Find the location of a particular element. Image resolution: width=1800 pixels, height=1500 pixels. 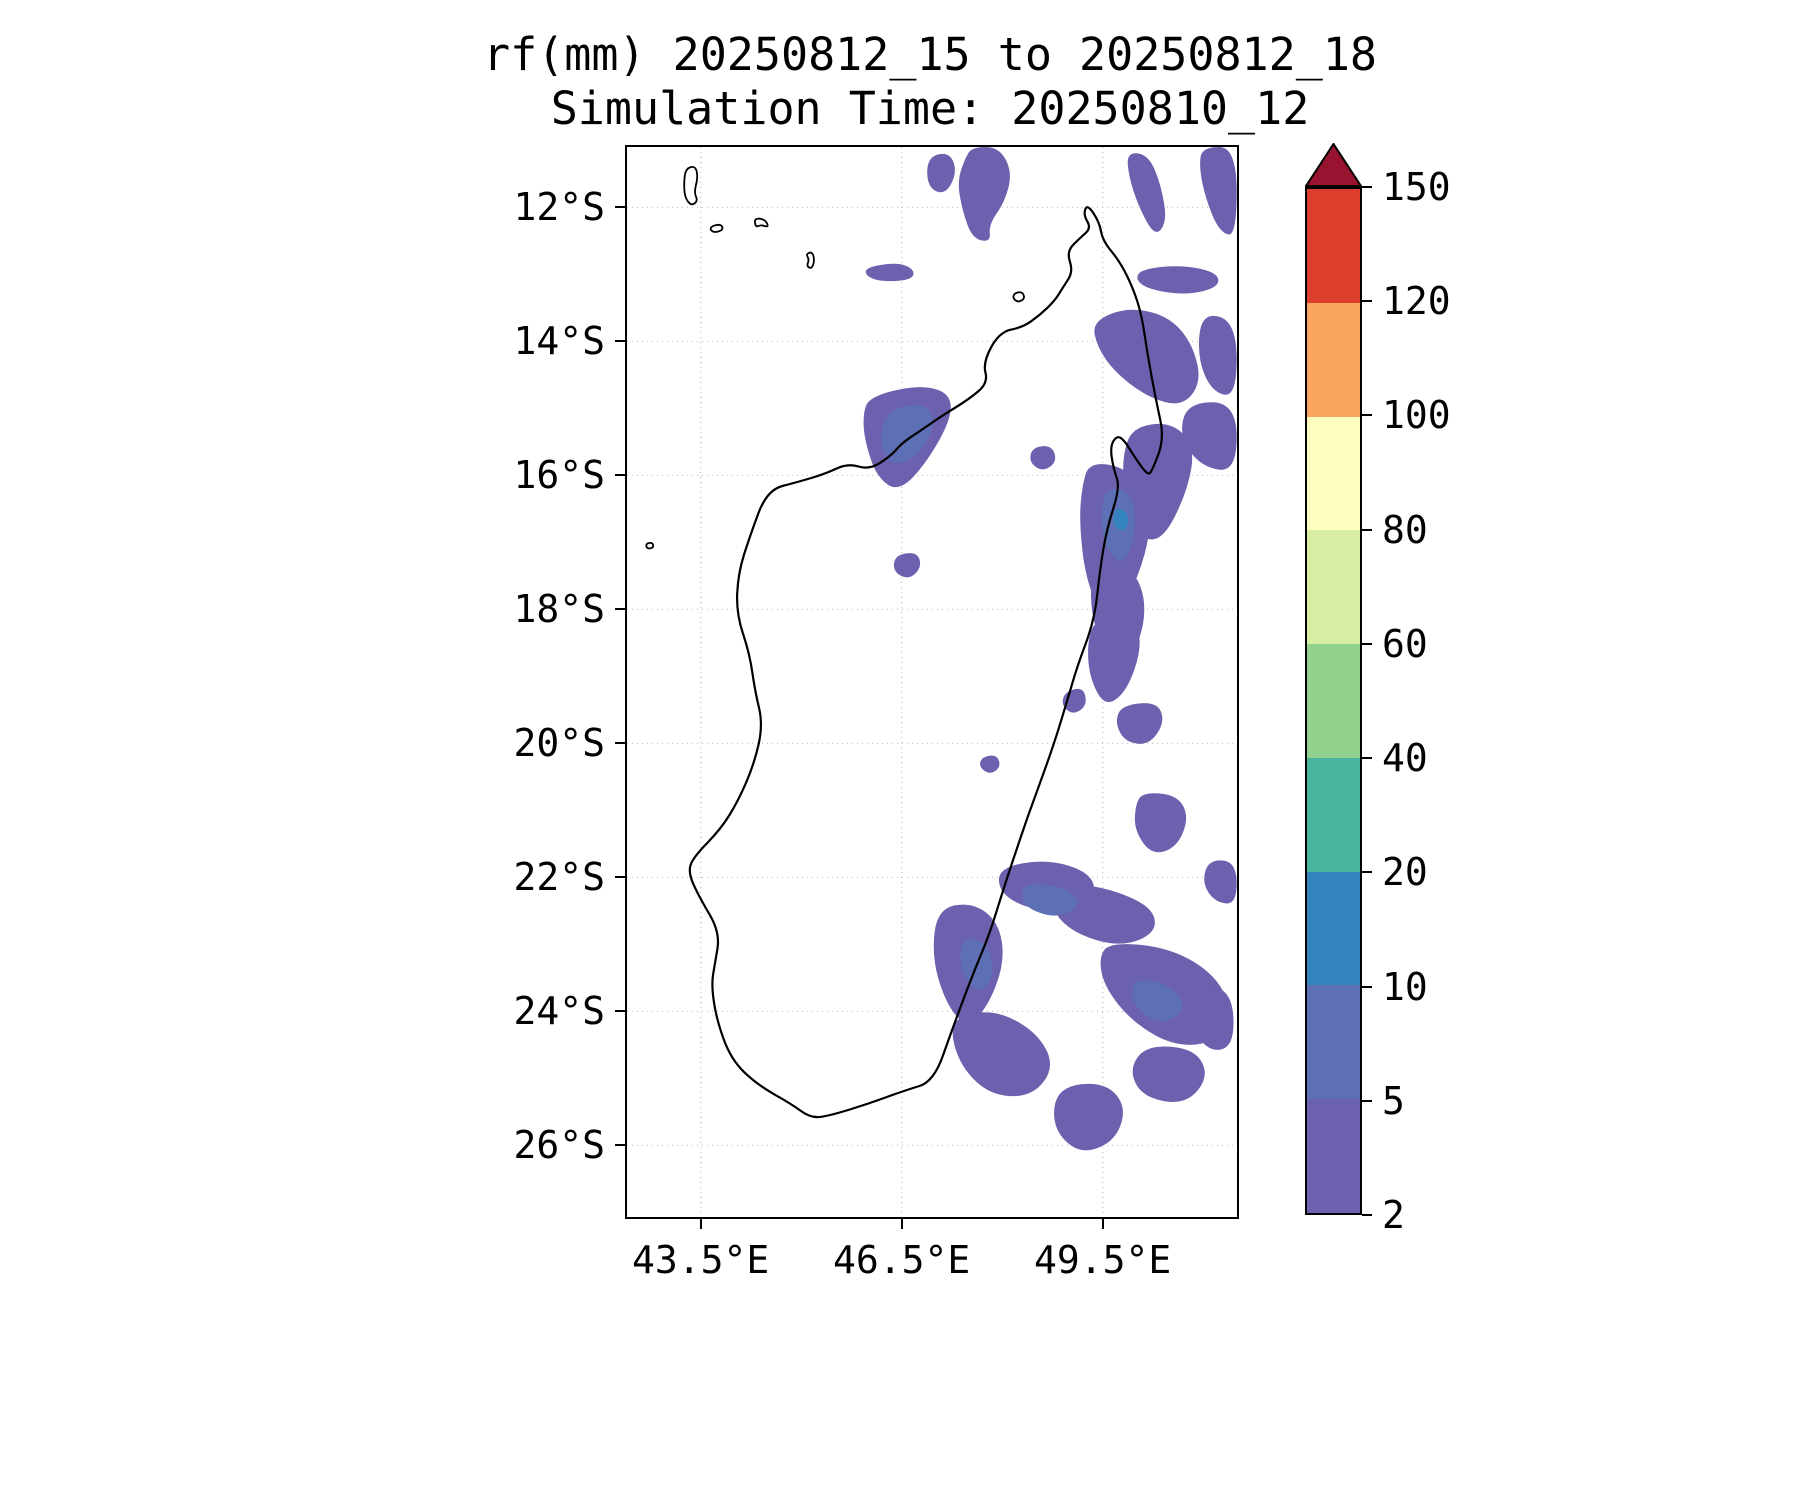

colorbar-tick-label: 5 is located at coordinates (1393, 1100).